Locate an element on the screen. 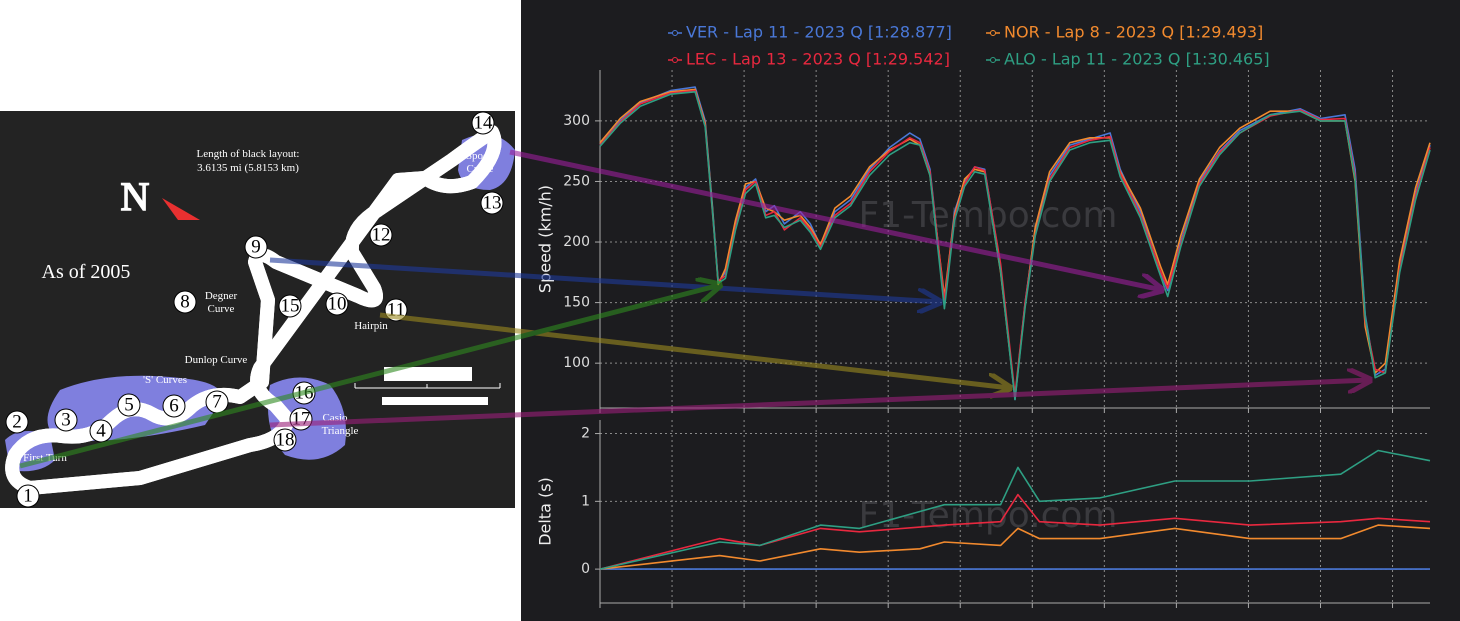  corner-label: Dunlop Curve is located at coordinates (216, 360).